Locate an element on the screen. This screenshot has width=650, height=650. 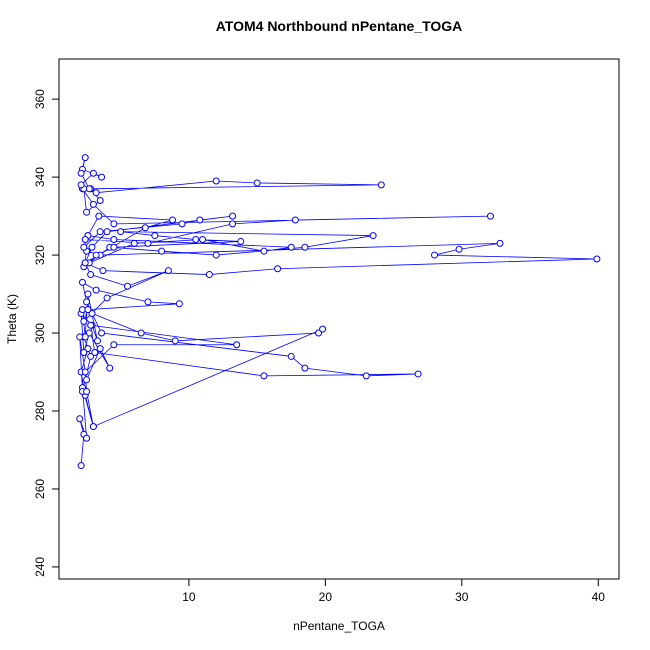
y-tick-label: 300 is located at coordinates (40, 333).